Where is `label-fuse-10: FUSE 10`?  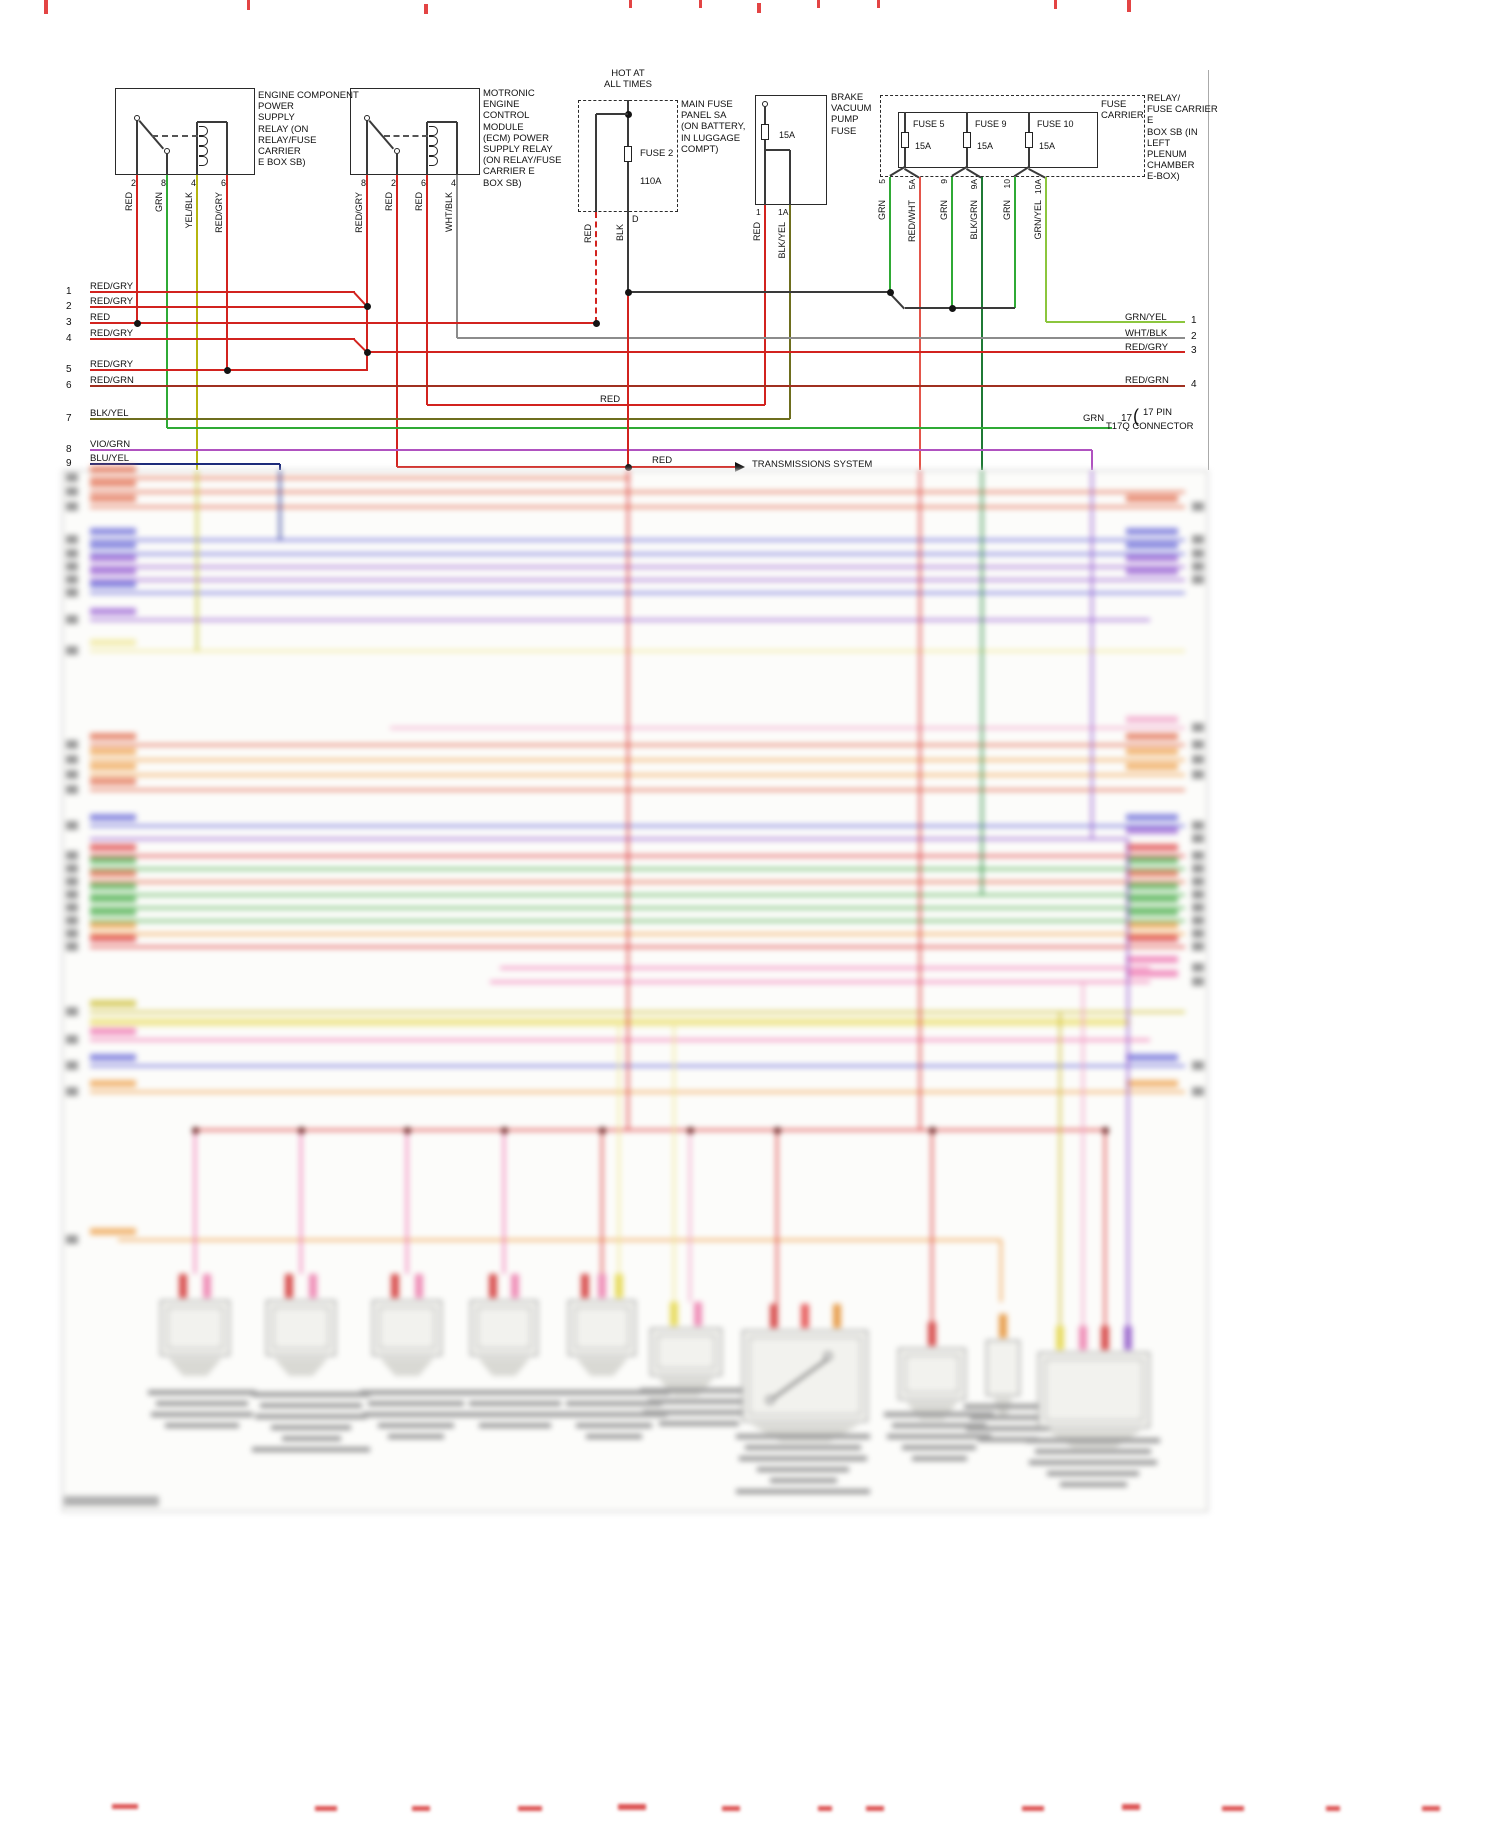 label-fuse-10: FUSE 10 is located at coordinates (1055, 124).